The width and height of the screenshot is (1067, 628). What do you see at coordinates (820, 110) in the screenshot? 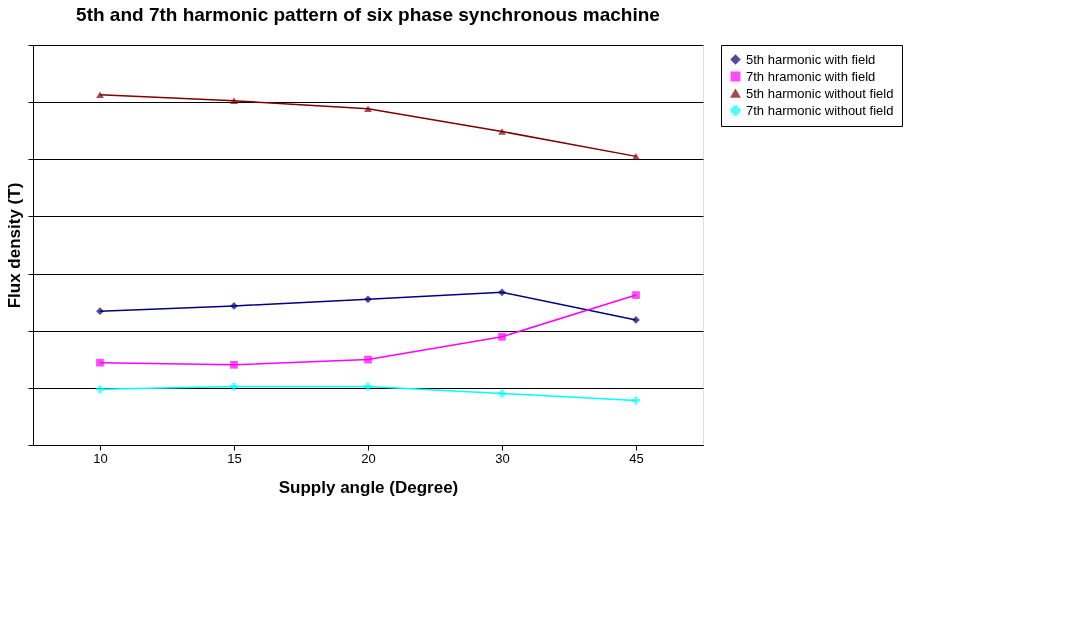
I see `legend-label: 7th harmonic without field` at bounding box center [820, 110].